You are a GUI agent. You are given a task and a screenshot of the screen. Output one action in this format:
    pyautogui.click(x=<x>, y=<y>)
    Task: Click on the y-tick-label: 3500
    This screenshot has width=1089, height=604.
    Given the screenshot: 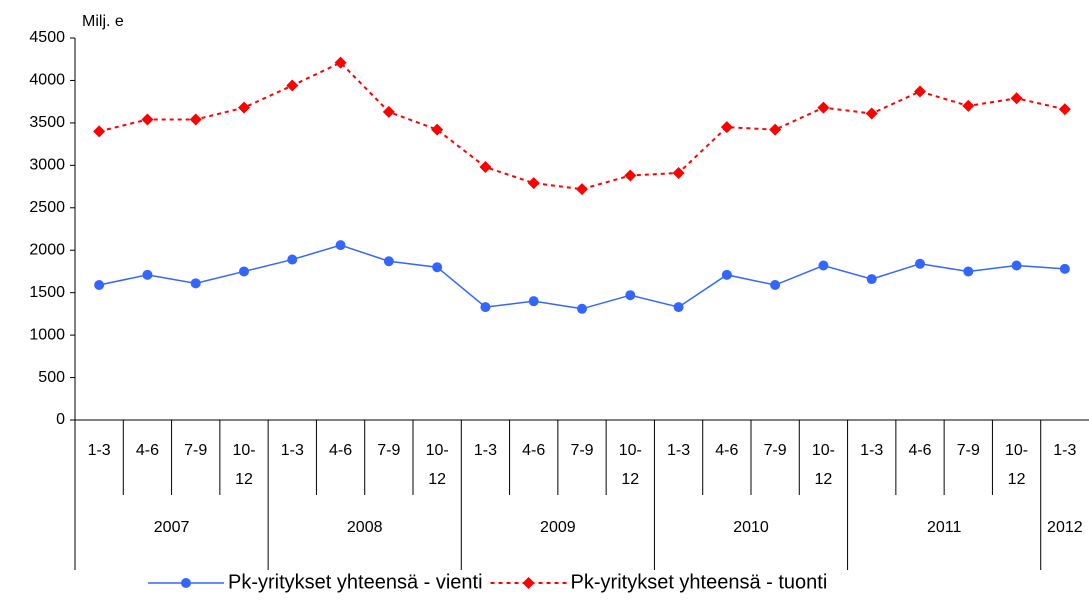 What is the action you would take?
    pyautogui.click(x=47, y=122)
    